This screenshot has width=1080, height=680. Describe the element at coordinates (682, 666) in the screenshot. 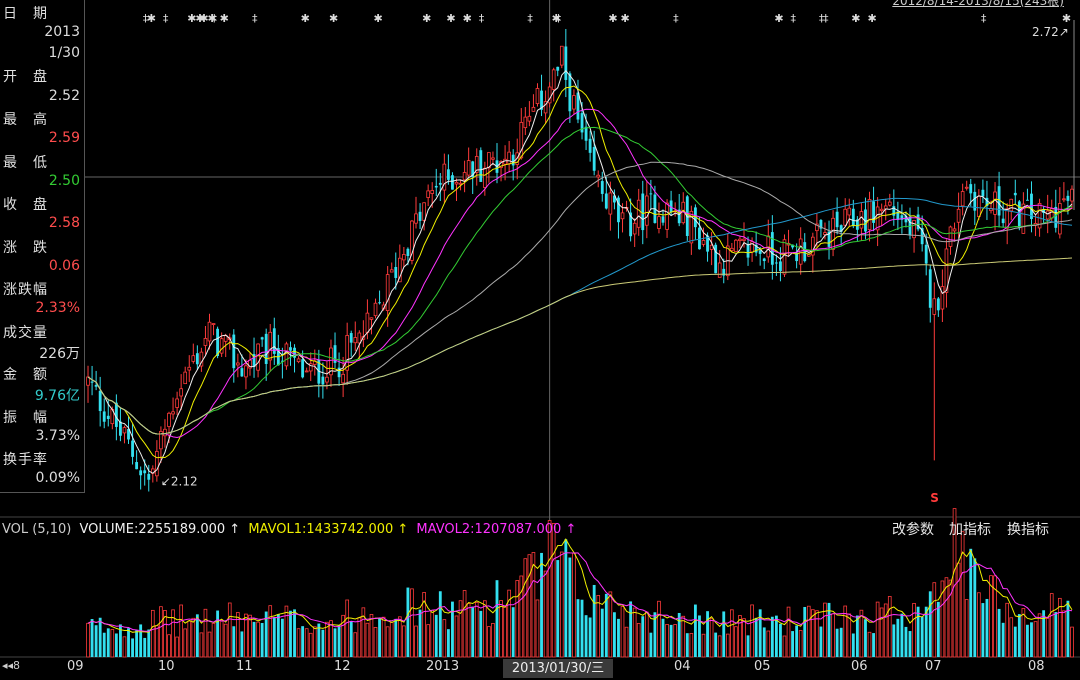

I see `x-axis-label: 04` at that location.